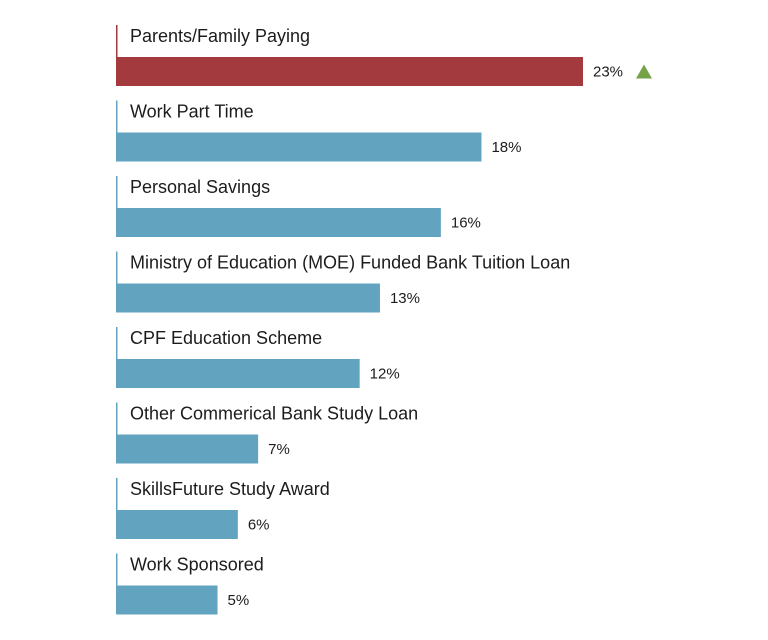  I want to click on bar-row: Work Part Time 18%, so click(319, 131).